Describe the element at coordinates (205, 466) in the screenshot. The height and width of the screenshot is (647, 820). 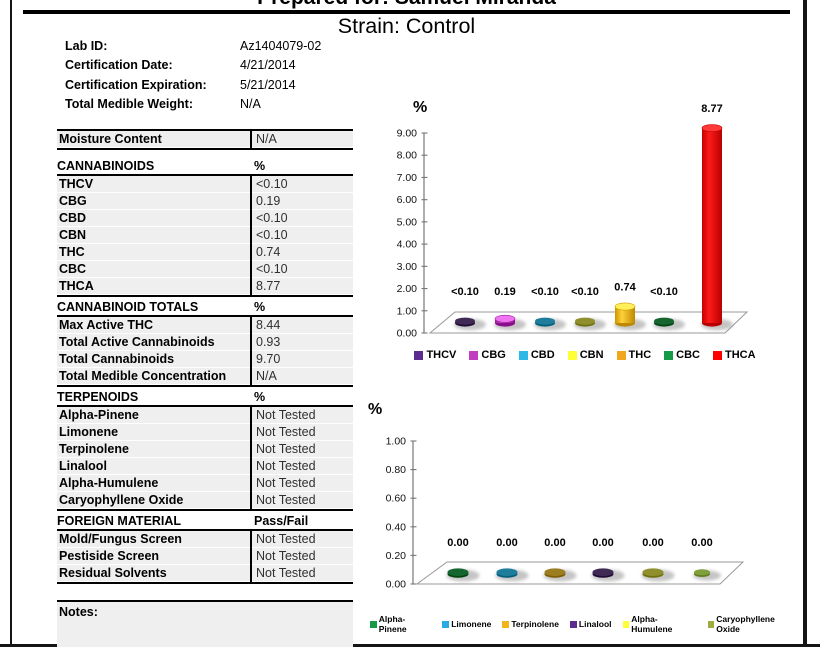
I see `table-row: Linalool Not Tested` at that location.